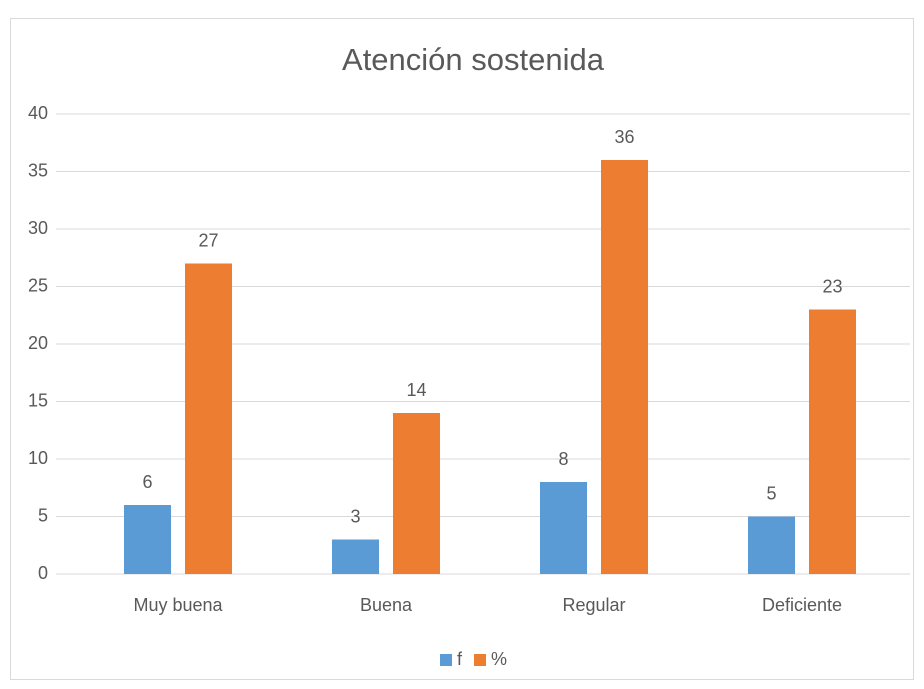  What do you see at coordinates (208, 240) in the screenshot?
I see `data-label: 27` at bounding box center [208, 240].